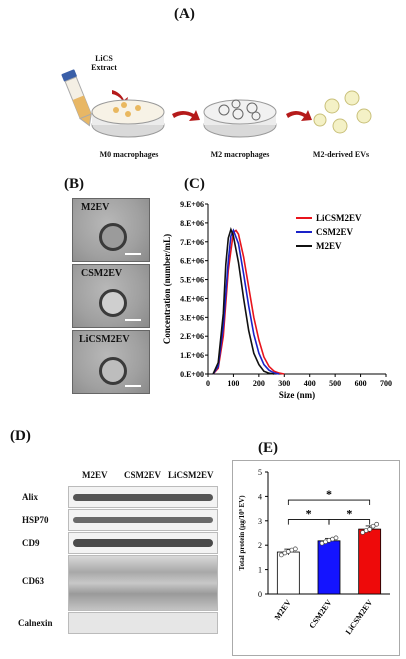 The image size is (406, 659). I want to click on extracellular-vesicles-icon, so click(342, 112).